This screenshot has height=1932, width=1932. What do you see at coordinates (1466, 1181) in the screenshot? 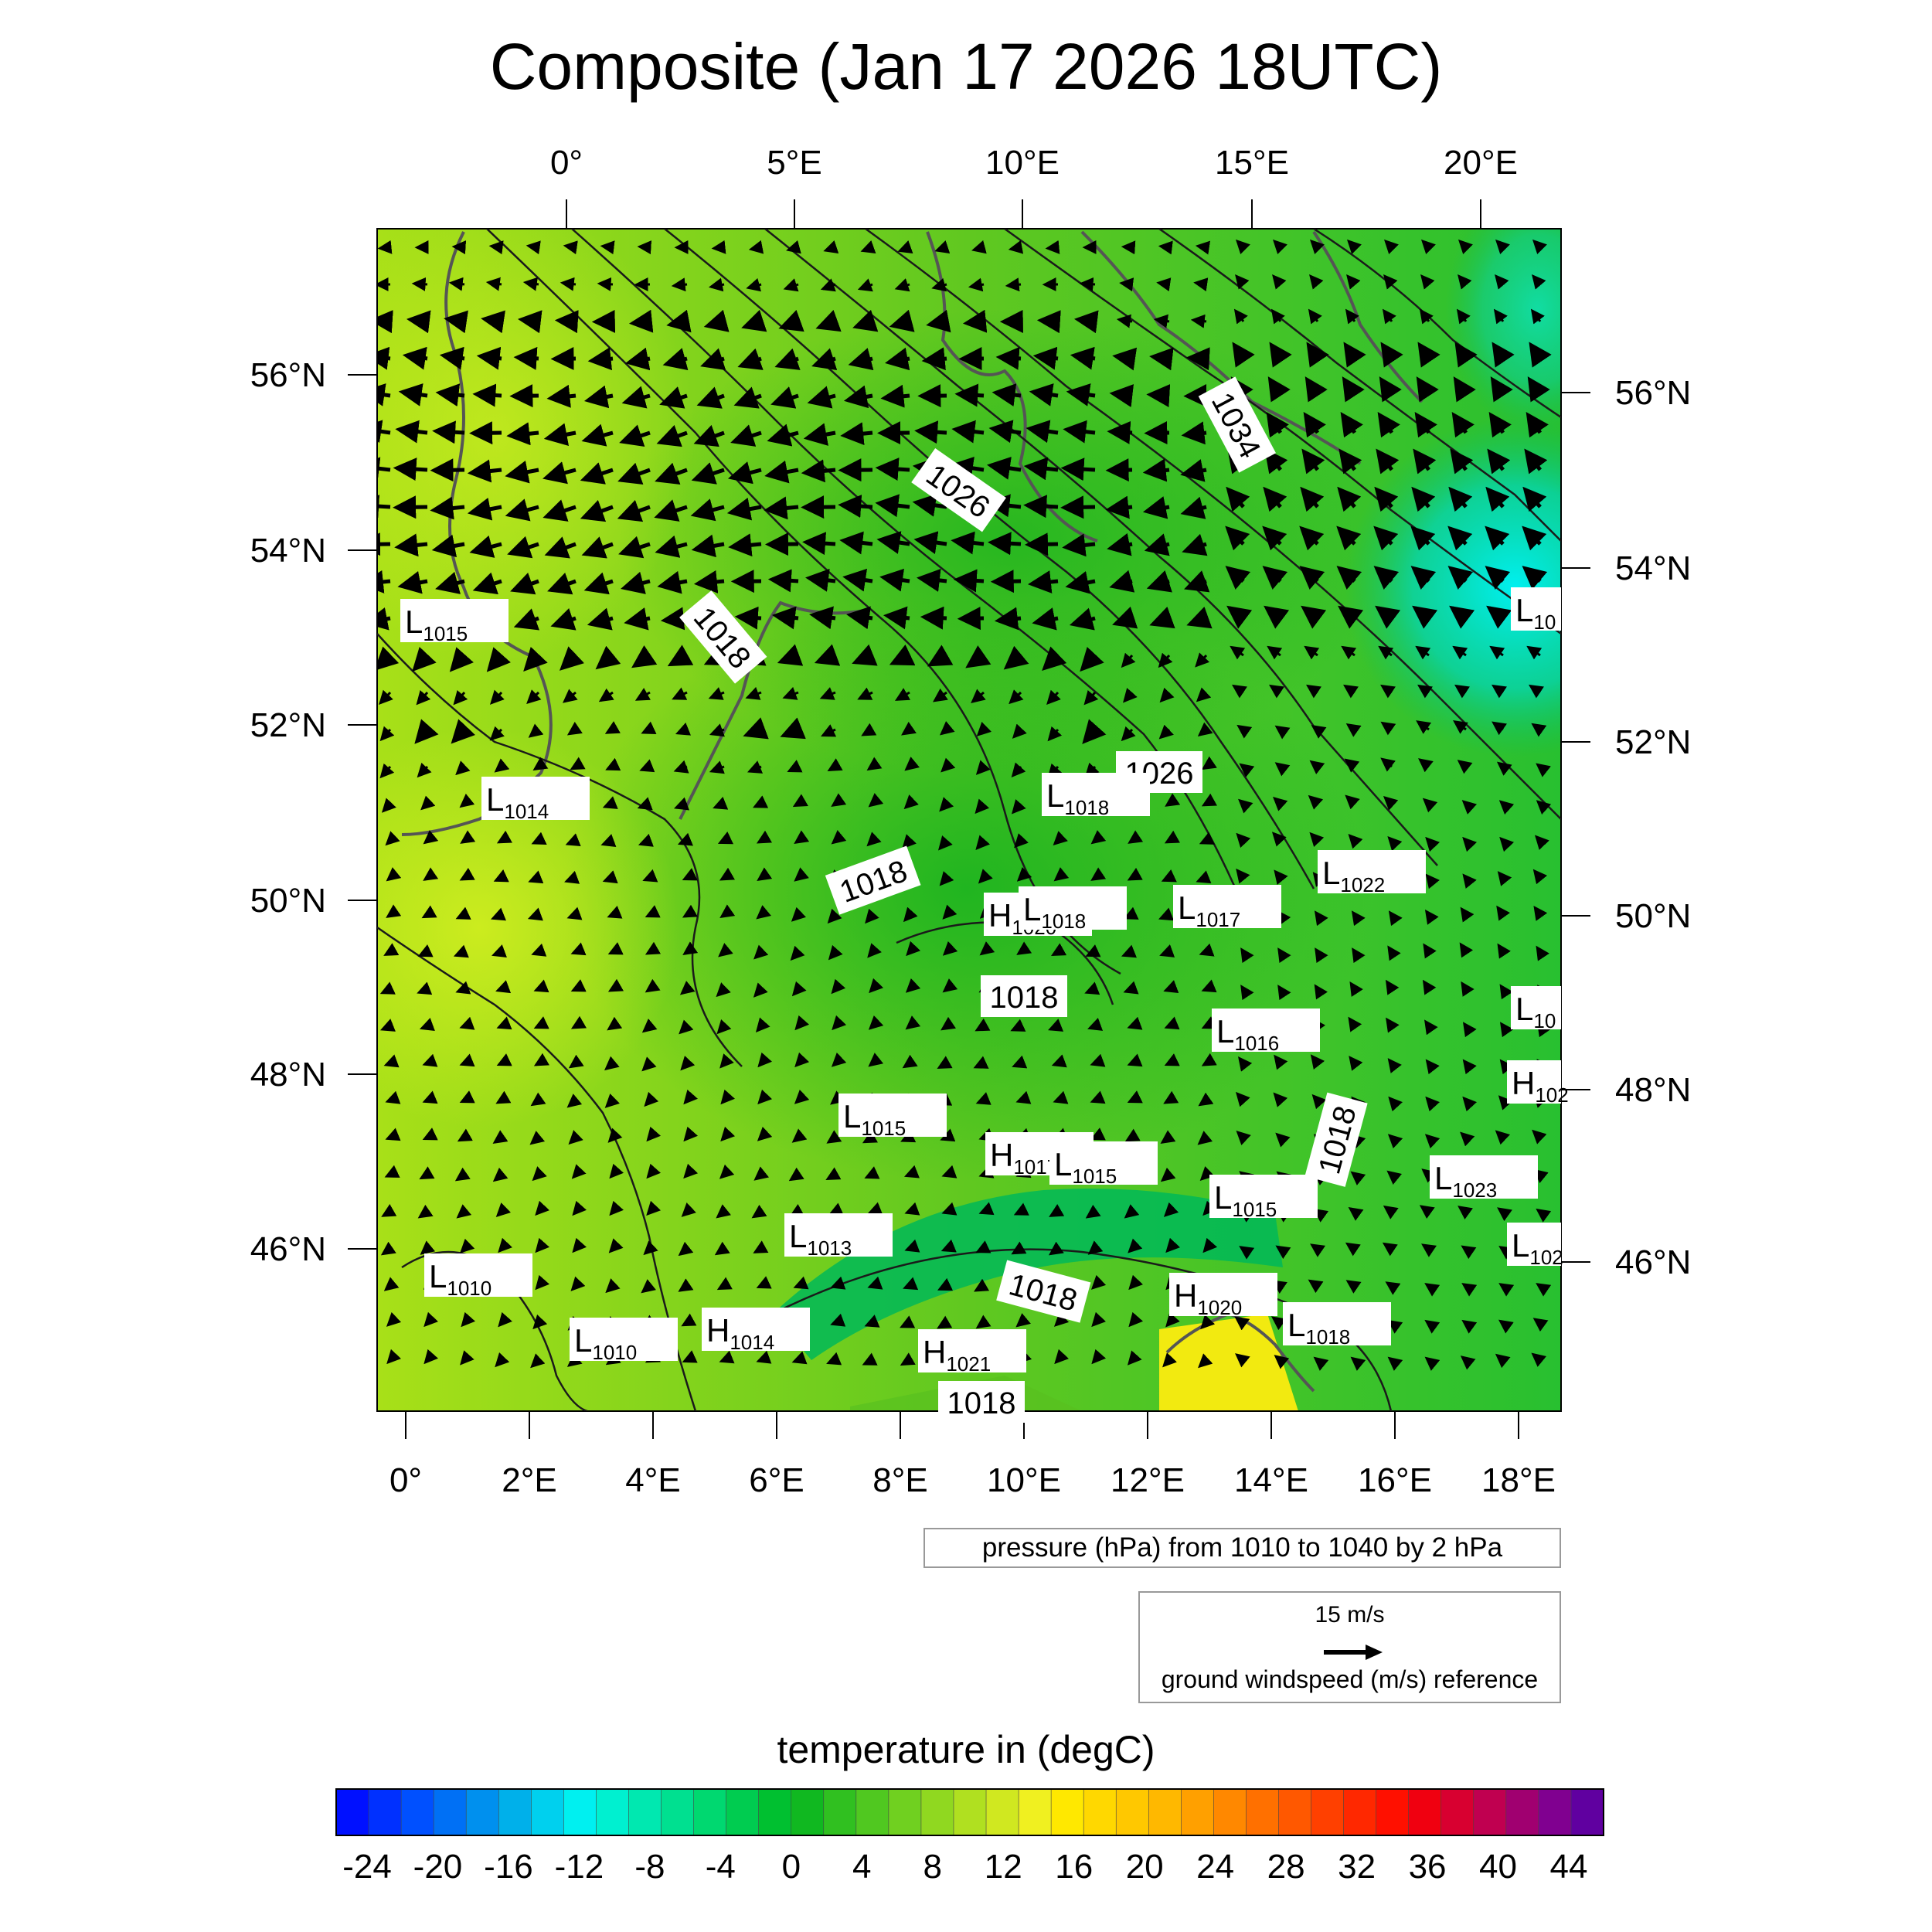
I see `svg-text: L1023` at bounding box center [1466, 1181].